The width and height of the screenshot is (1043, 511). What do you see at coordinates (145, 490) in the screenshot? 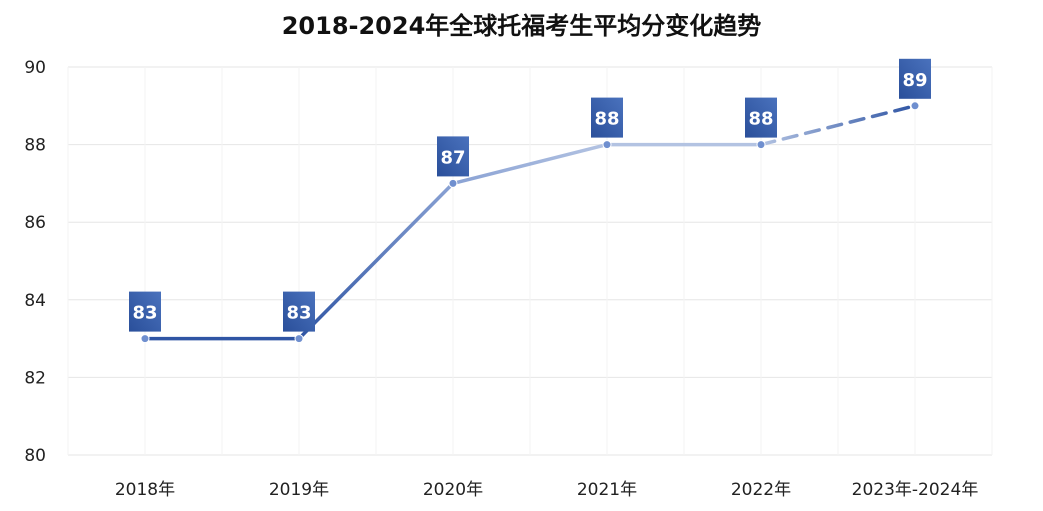
I see `x-tick-label: 2018年` at bounding box center [145, 490].